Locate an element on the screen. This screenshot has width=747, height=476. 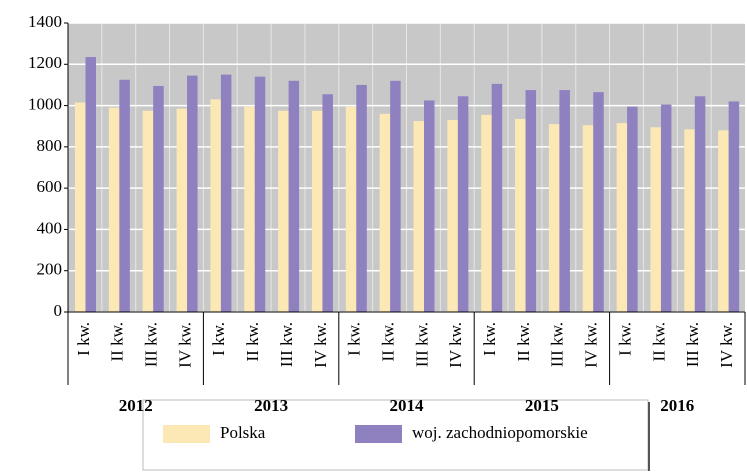
y-tick-label: 1200 is located at coordinates (45, 62).